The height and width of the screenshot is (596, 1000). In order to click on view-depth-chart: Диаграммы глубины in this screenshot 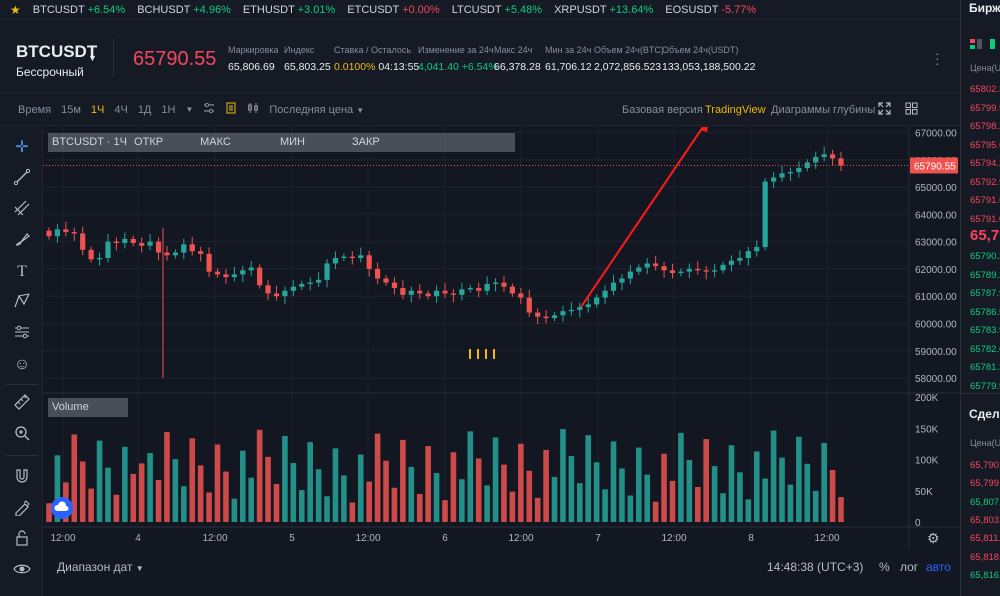, I will do `click(823, 110)`.